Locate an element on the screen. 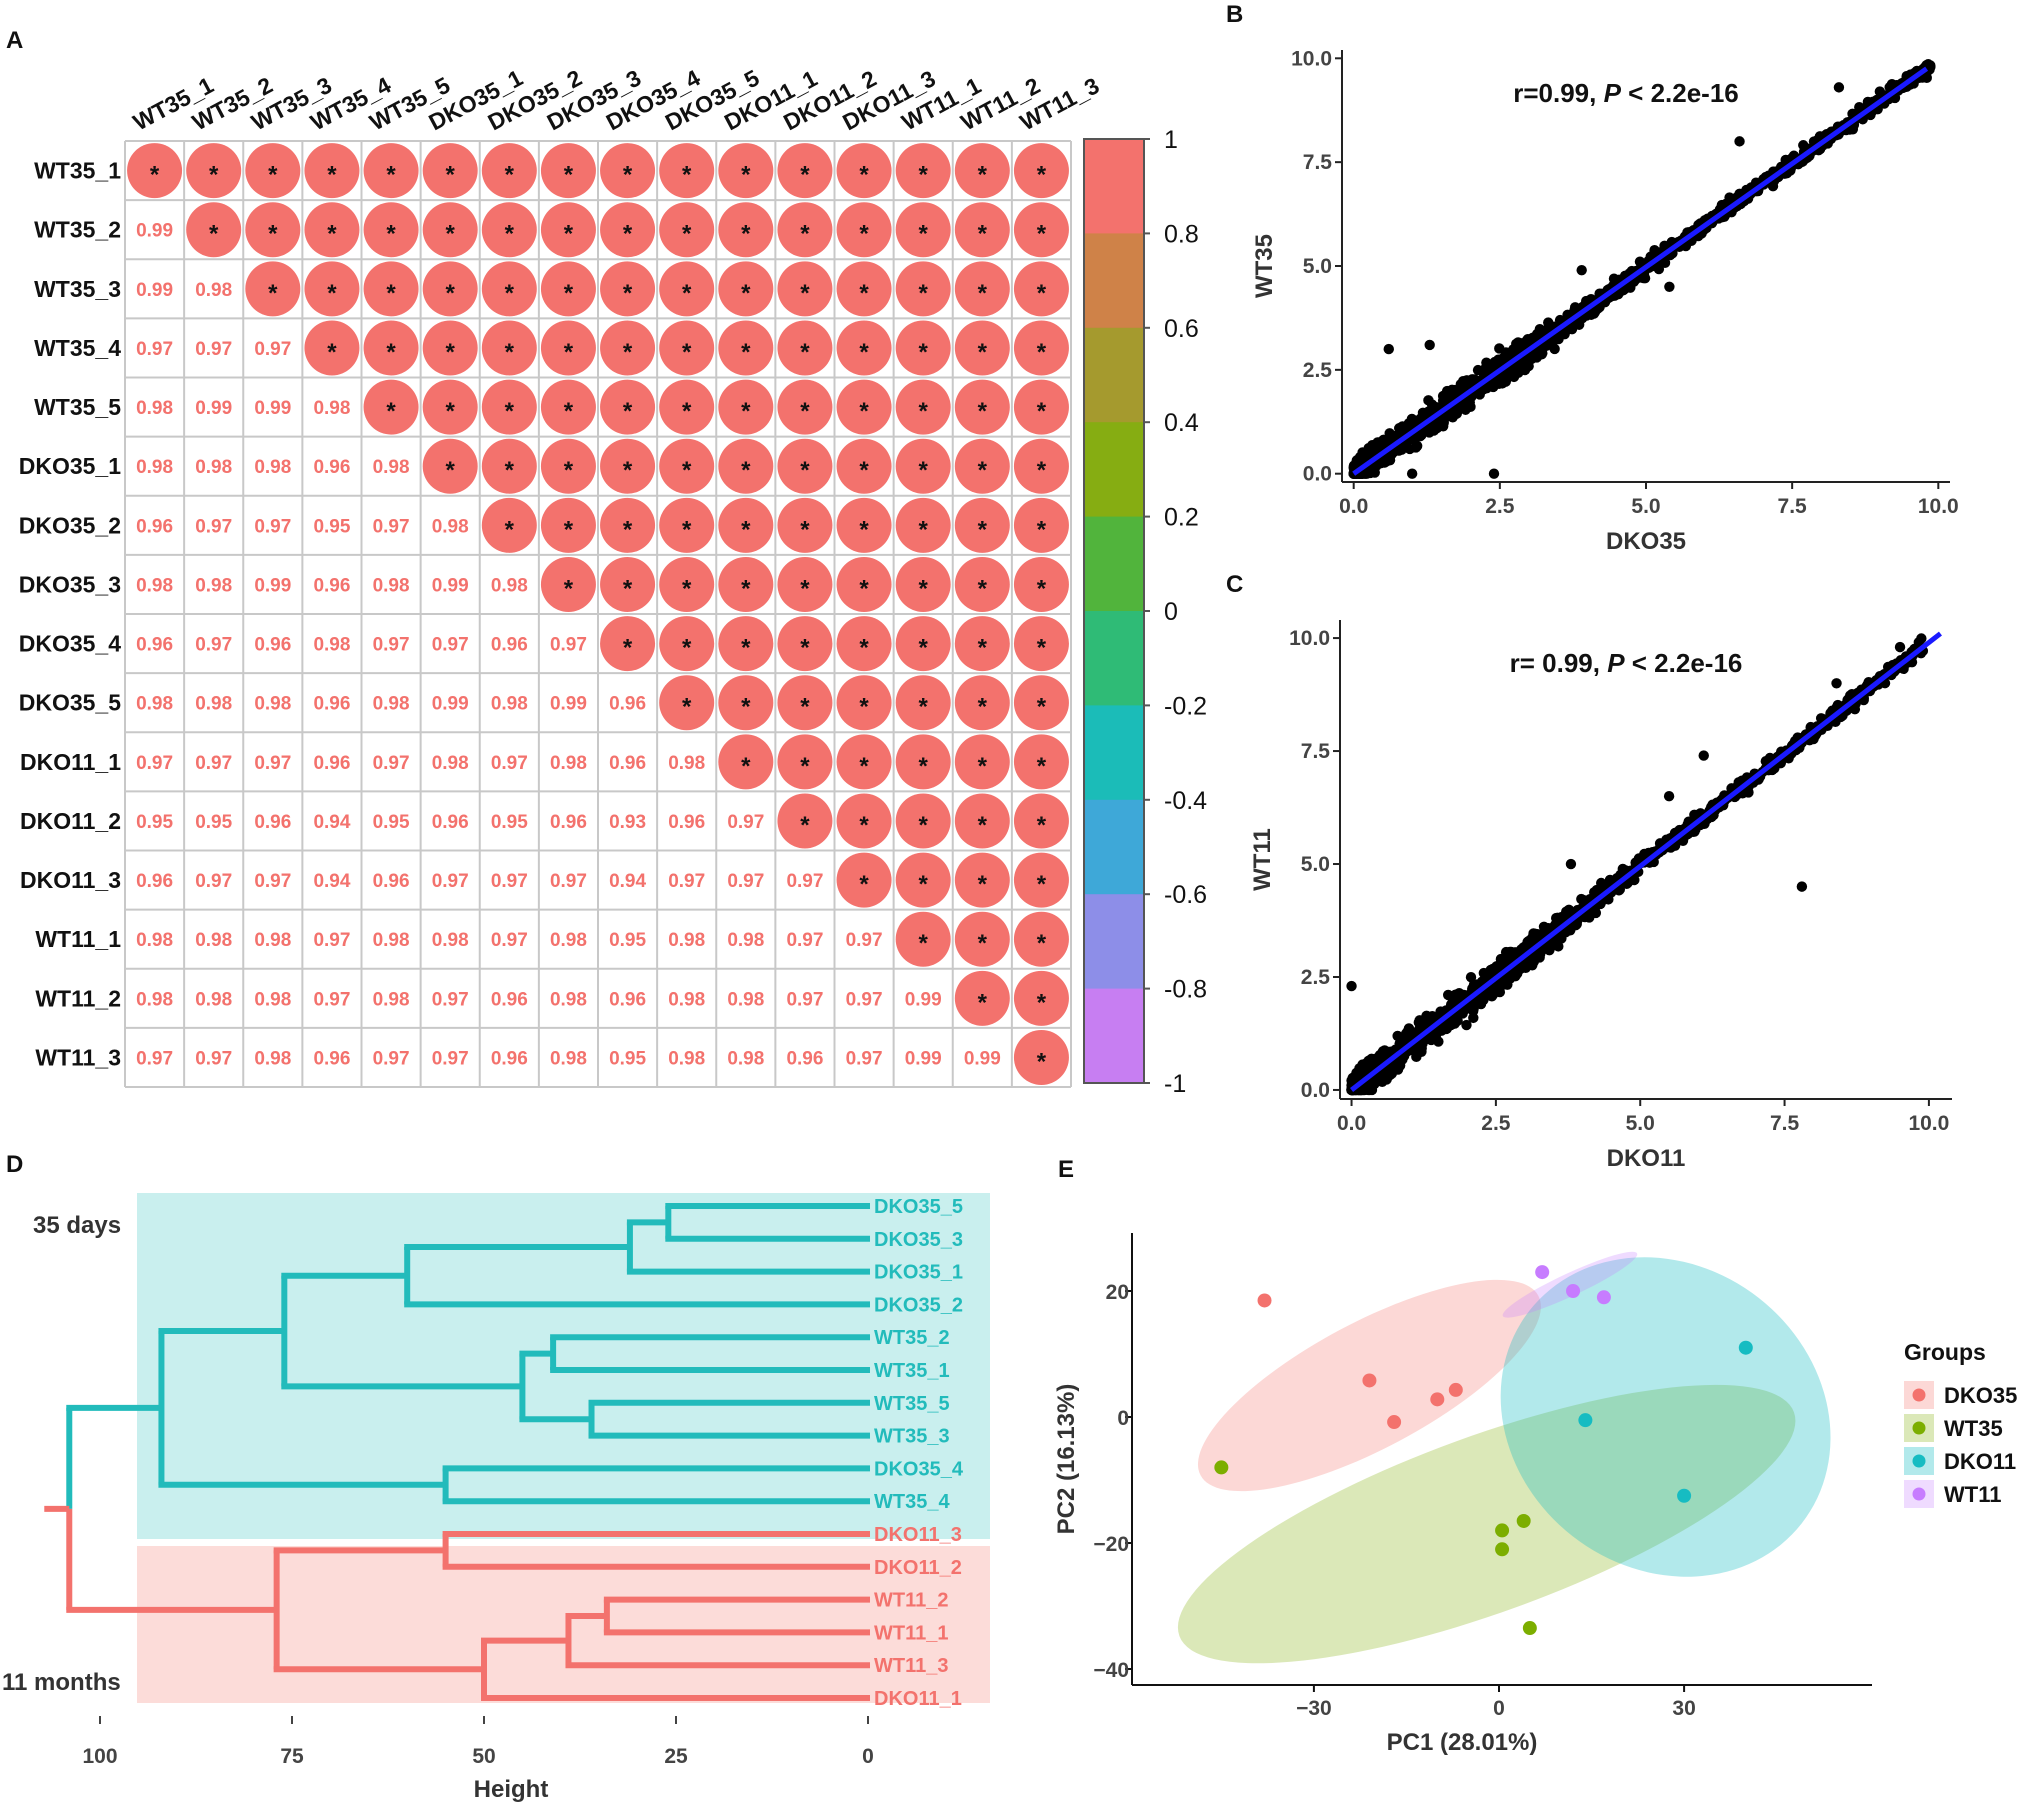  legend-label-dko35: DKO35 is located at coordinates (1980, 1395).